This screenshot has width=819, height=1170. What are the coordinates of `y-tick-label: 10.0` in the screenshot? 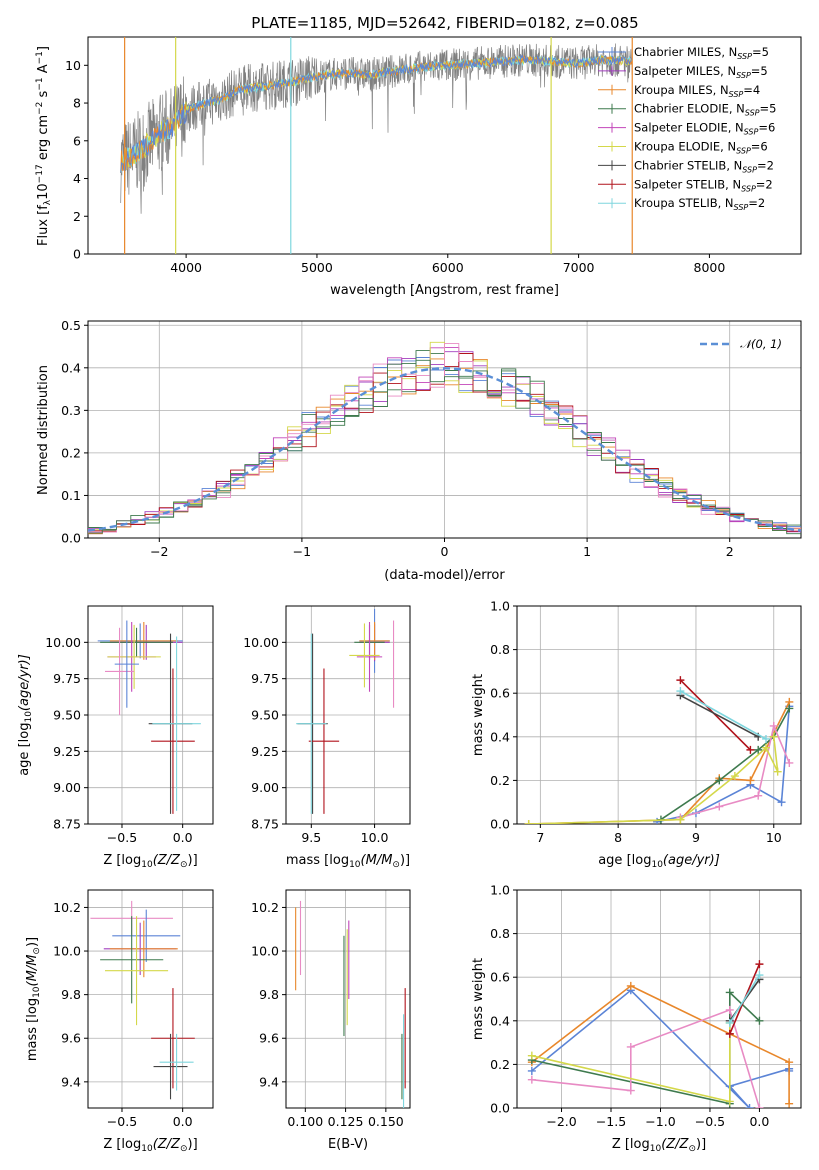 It's located at (67, 951).